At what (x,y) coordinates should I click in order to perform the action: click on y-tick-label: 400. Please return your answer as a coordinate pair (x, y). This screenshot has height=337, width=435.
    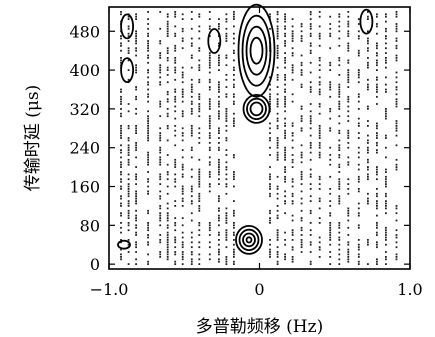
    Looking at the image, I should click on (84, 70).